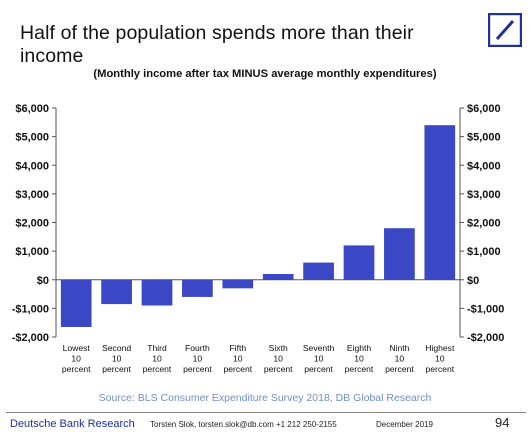  What do you see at coordinates (32, 138) in the screenshot?
I see `y-tick-label-left: $5,000` at bounding box center [32, 138].